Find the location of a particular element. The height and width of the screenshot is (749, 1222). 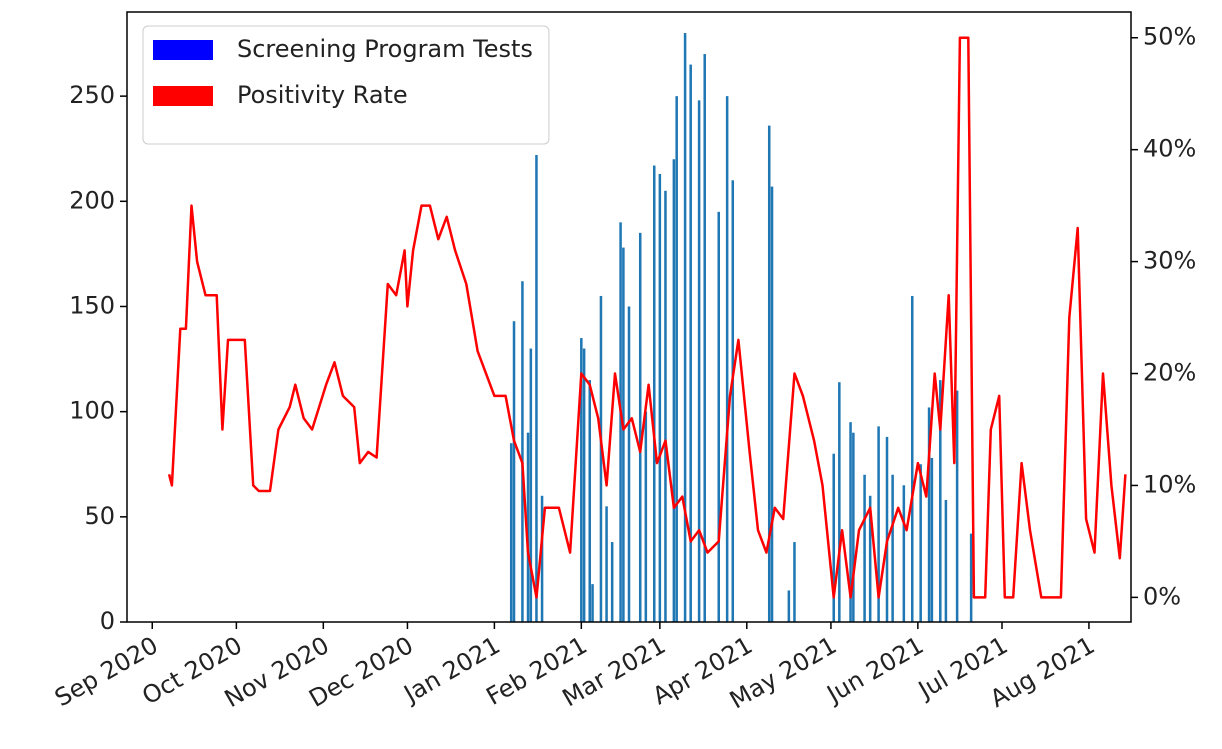

y2-tick-label: 0% is located at coordinates (1162, 596).